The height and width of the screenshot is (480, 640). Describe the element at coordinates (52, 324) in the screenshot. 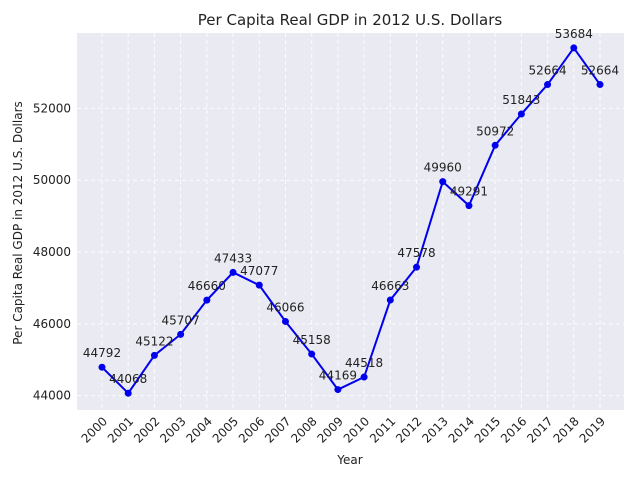

I see `y-tick-label: 46000` at that location.